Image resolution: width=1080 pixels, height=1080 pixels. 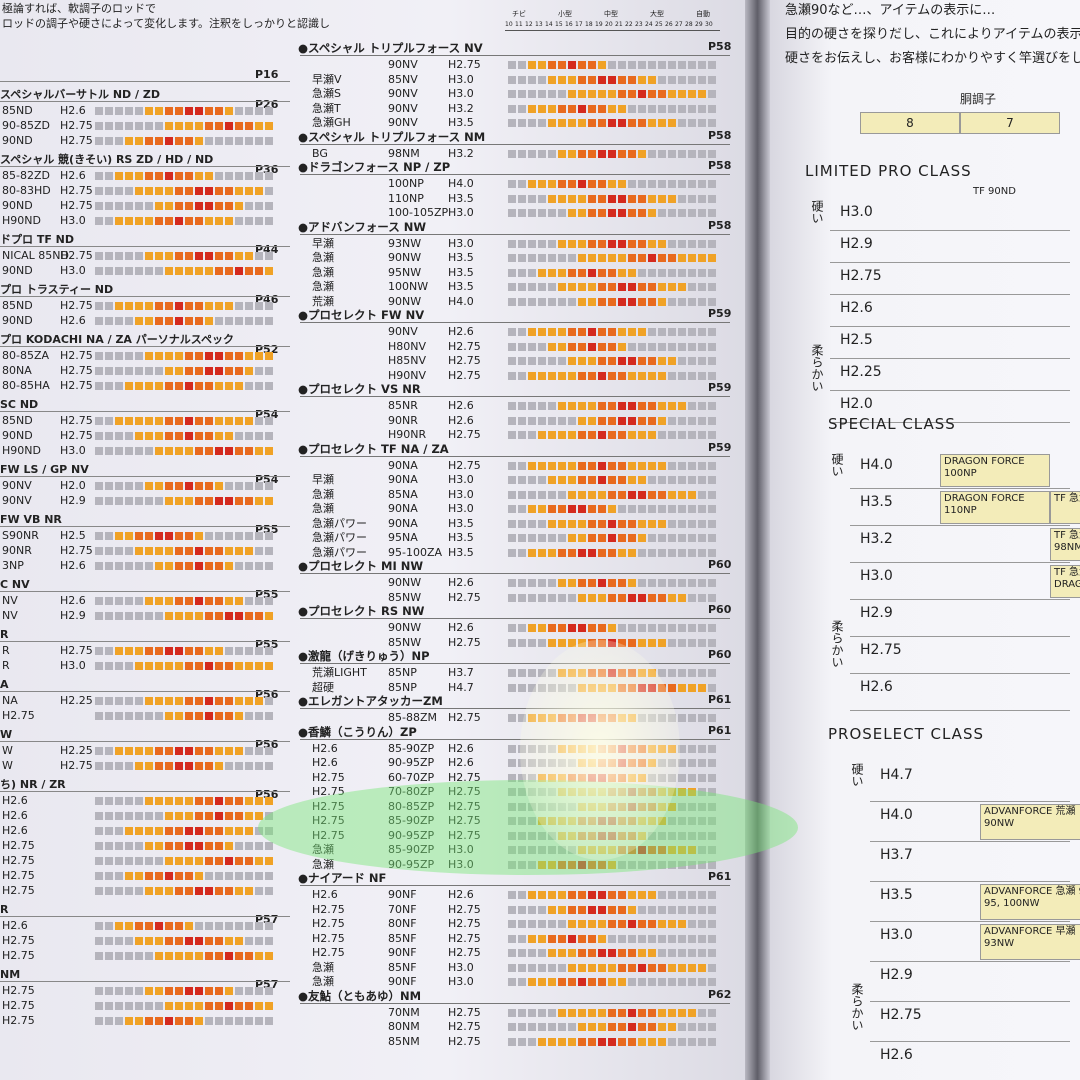 What do you see at coordinates (359, 389) in the screenshot?
I see `section-title: ●プロセレクト VS NR` at bounding box center [359, 389].